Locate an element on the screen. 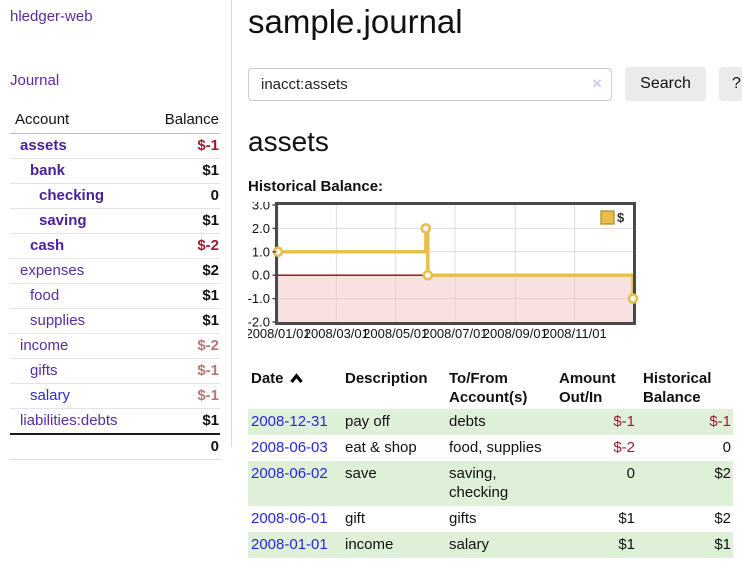 Image resolution: width=742 pixels, height=582 pixels. register-amount-cell: $1 is located at coordinates (626, 518).